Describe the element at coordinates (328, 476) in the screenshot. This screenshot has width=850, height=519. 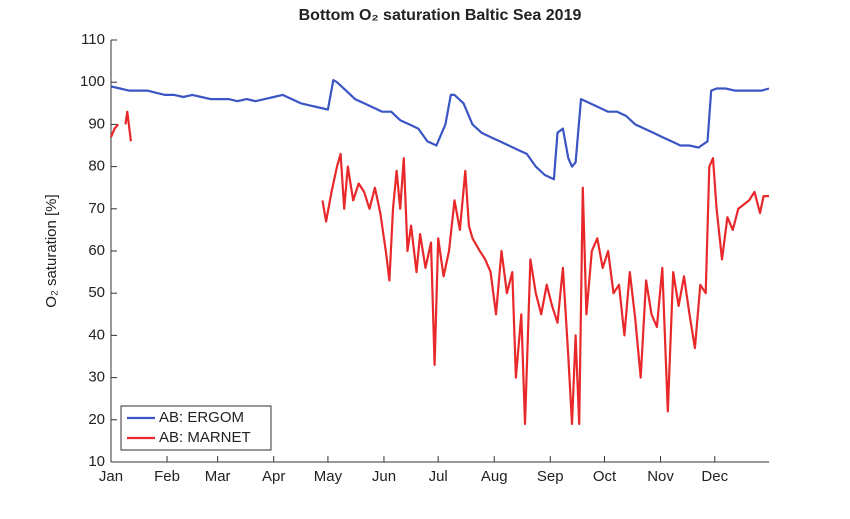
I see `x-tick-label: May` at that location.